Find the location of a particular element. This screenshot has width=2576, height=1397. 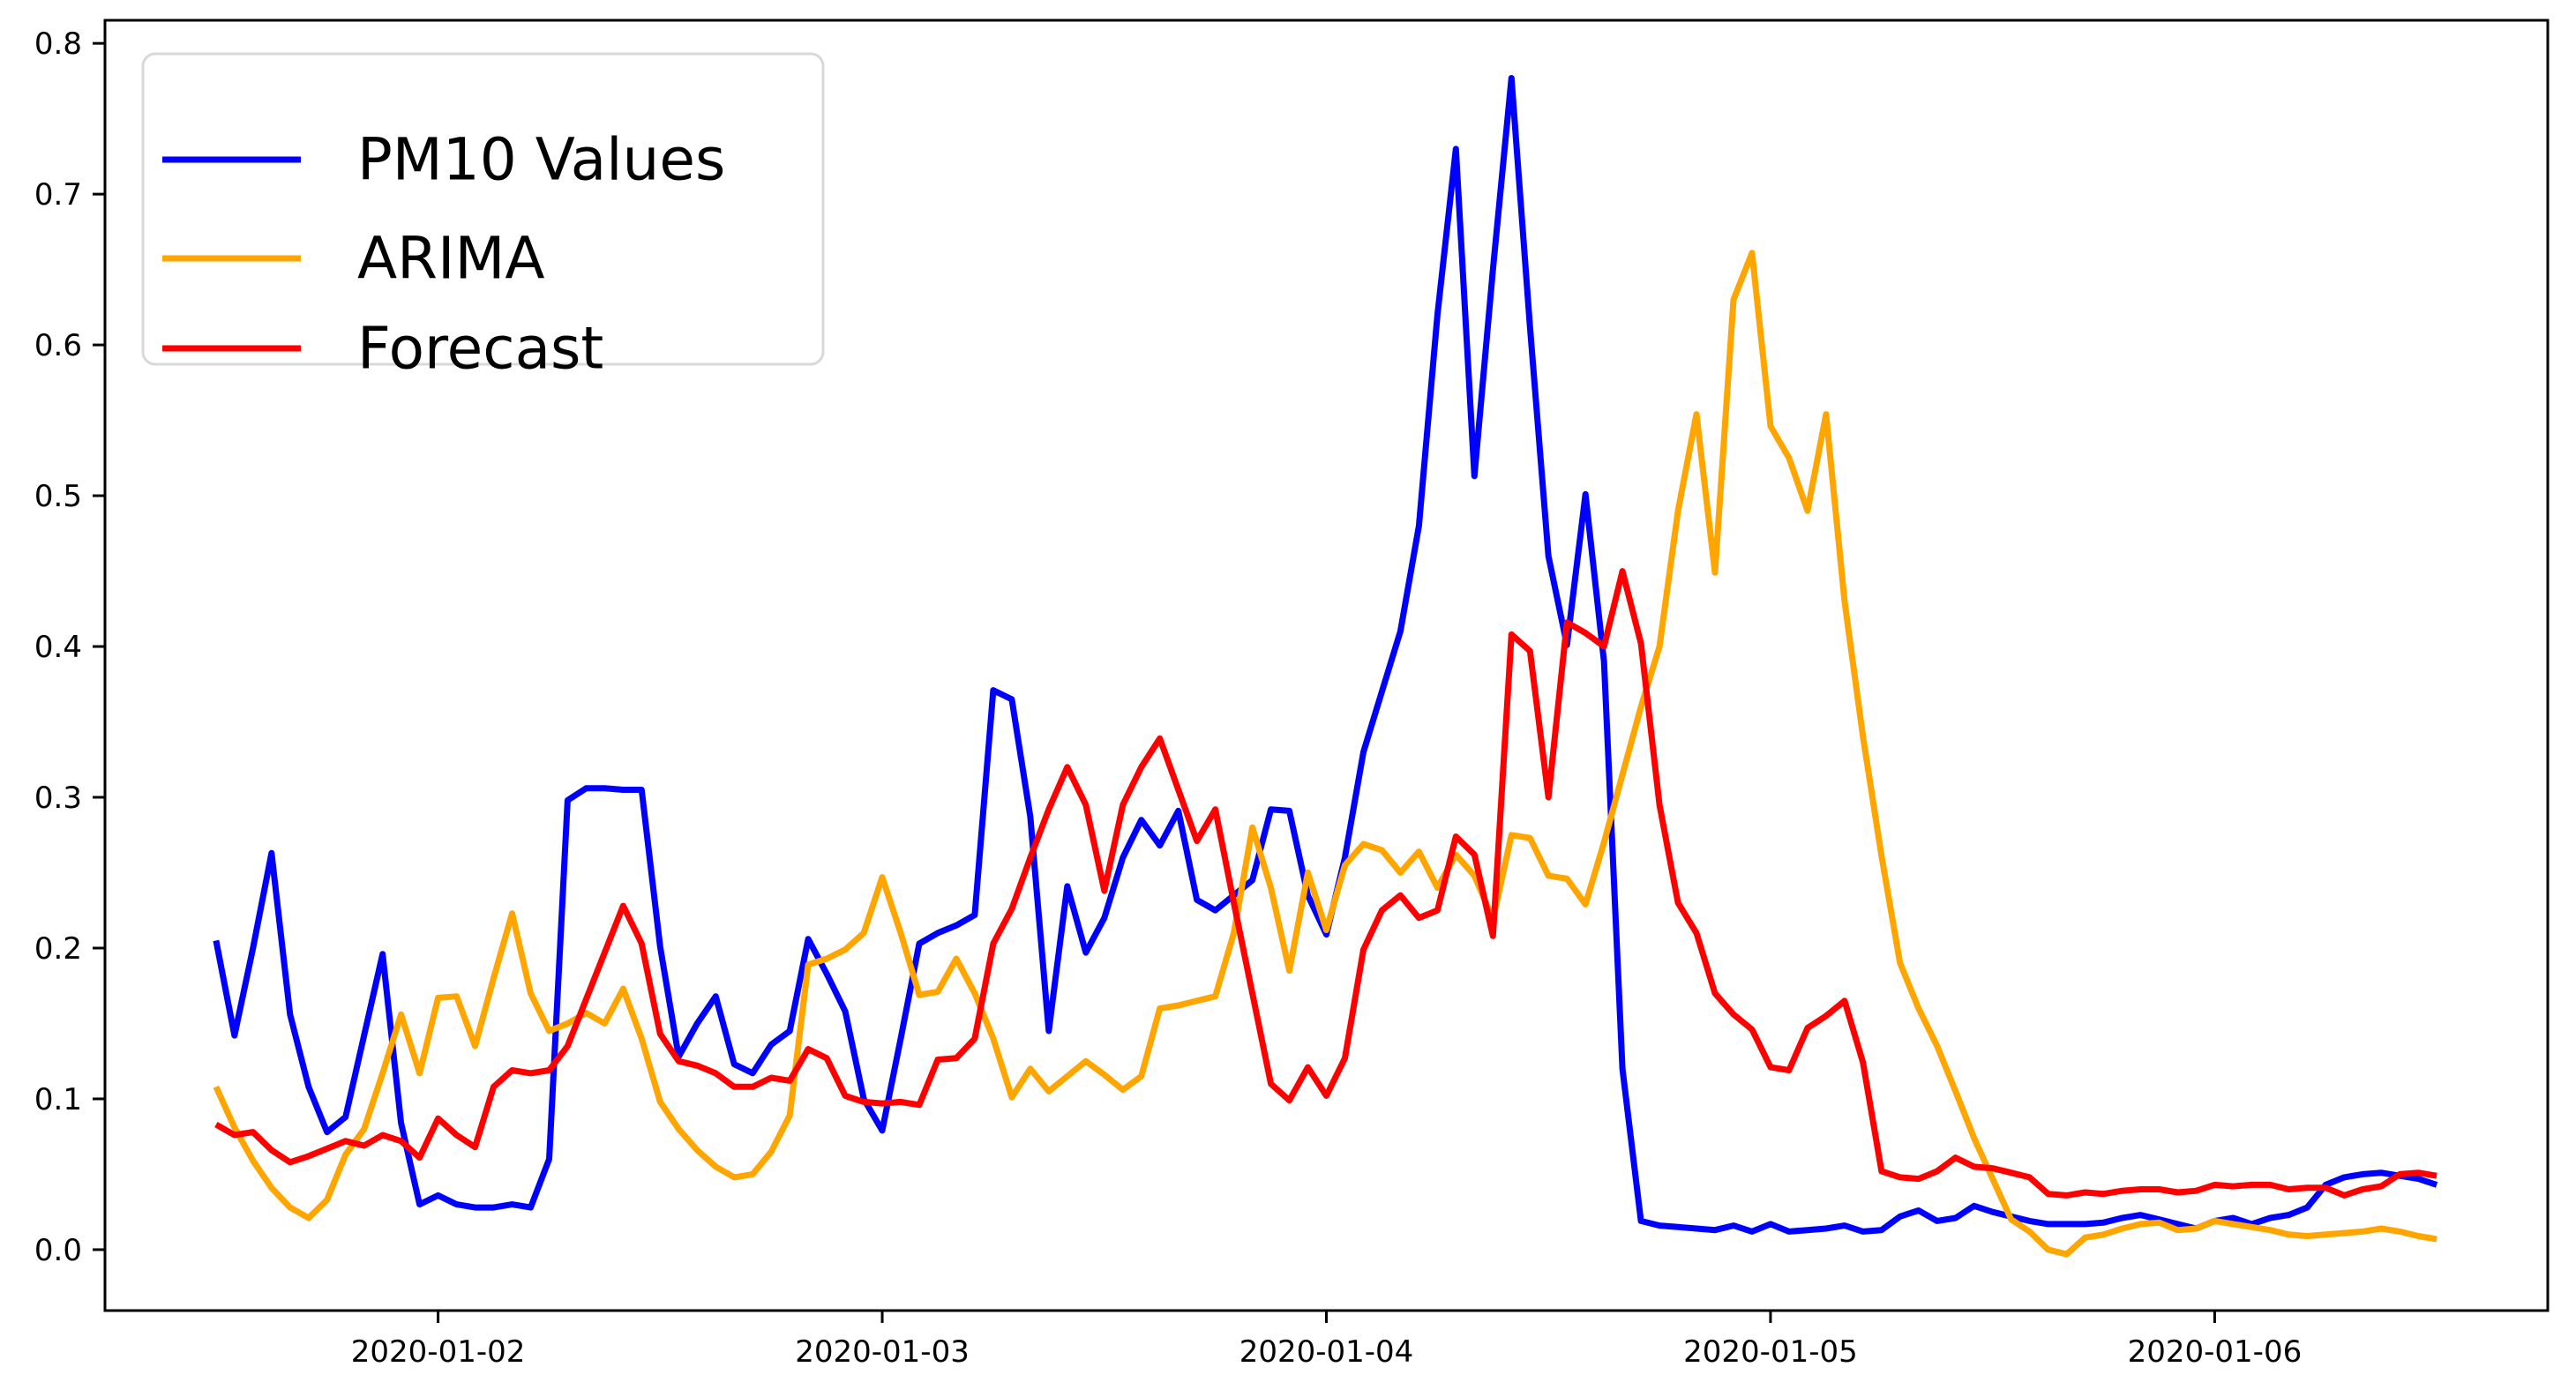

y-tick-label: 0.1 is located at coordinates (58, 1099).